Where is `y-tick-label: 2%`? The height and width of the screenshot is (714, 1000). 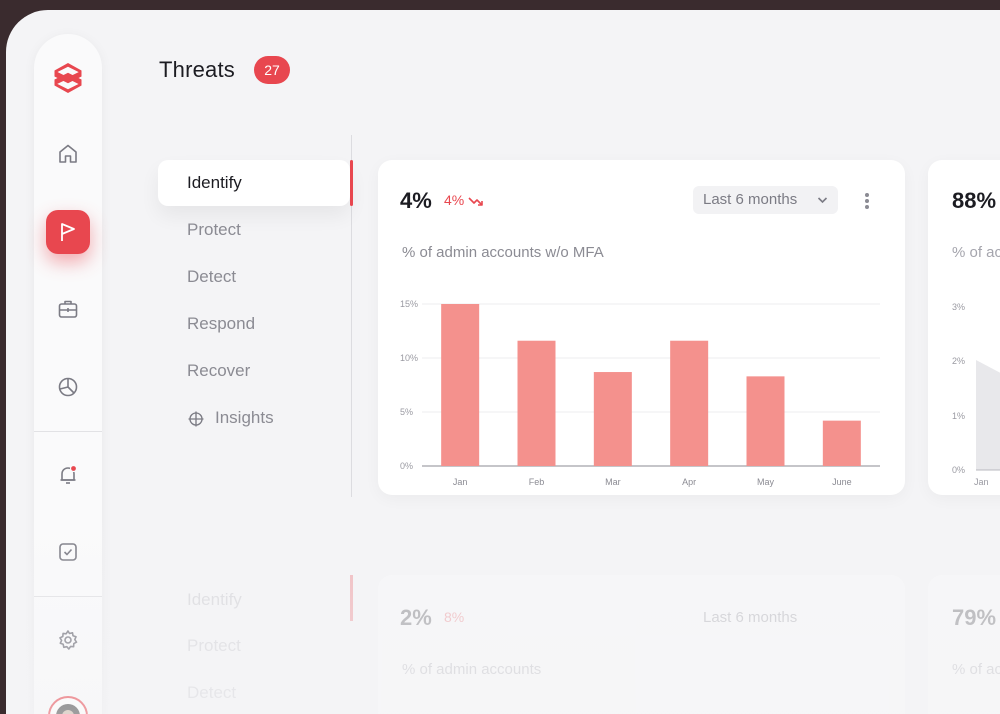
y-tick-label: 2% is located at coordinates (958, 361).